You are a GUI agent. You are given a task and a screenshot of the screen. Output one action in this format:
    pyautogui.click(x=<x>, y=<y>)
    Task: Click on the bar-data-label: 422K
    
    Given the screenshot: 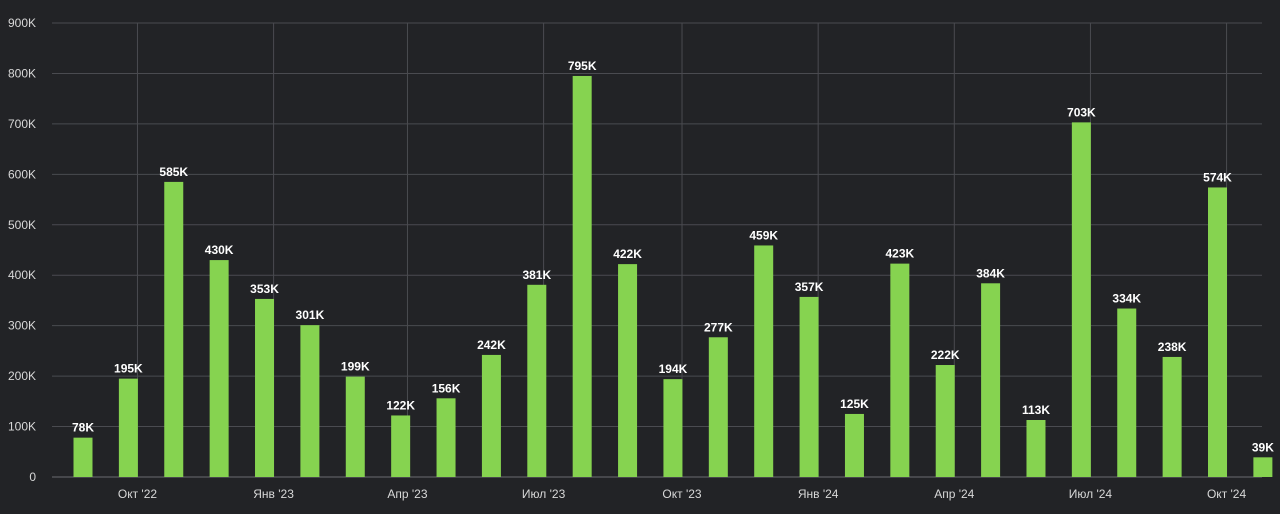 What is the action you would take?
    pyautogui.click(x=627, y=254)
    